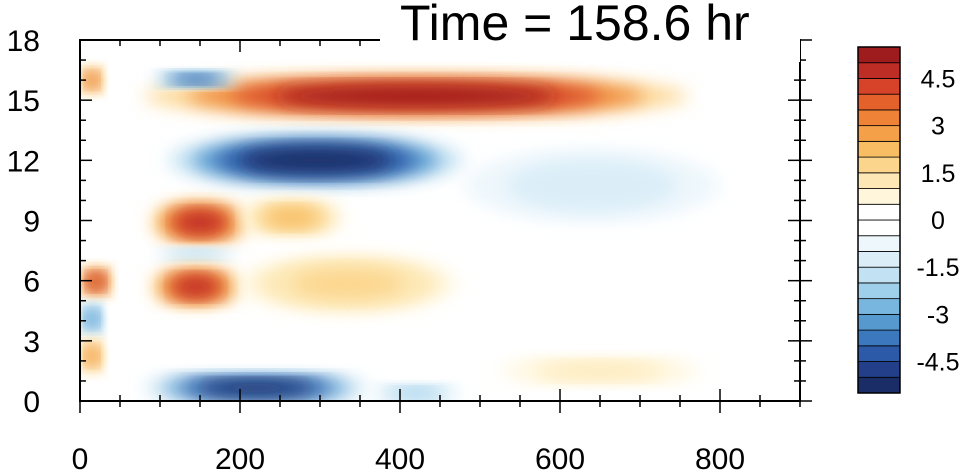 This screenshot has height=473, width=965. I want to click on y-tick-label: 0, so click(31, 402).